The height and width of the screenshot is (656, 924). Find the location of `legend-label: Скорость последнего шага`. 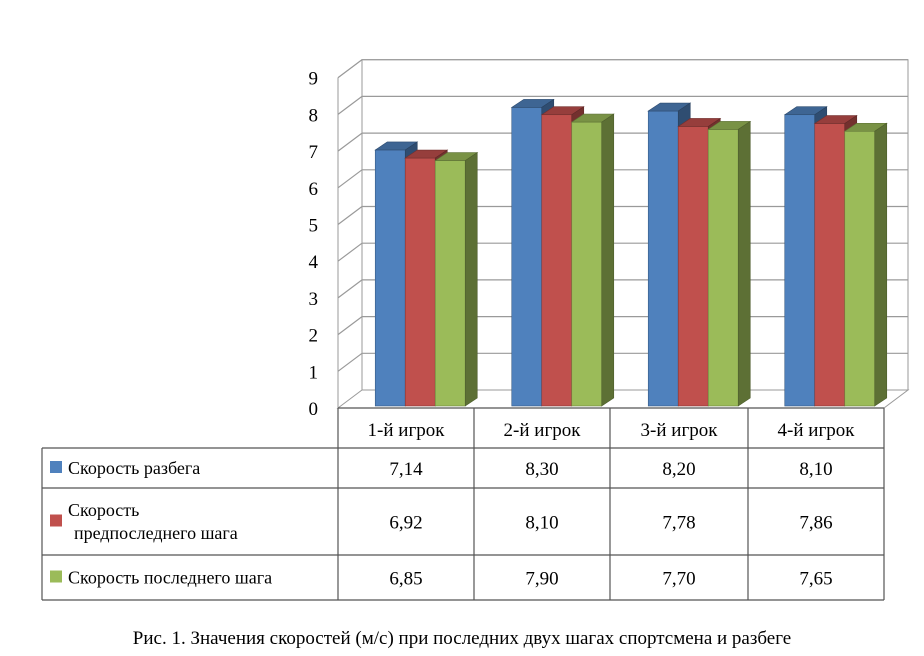

legend-label: Скорость последнего шага is located at coordinates (170, 578).